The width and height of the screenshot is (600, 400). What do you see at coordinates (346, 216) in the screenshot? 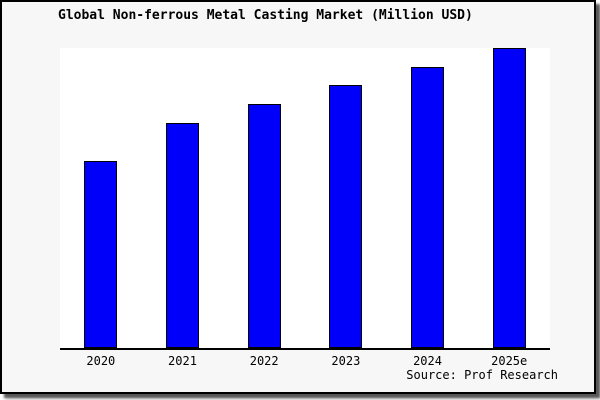
I see `bar-2023` at bounding box center [346, 216].